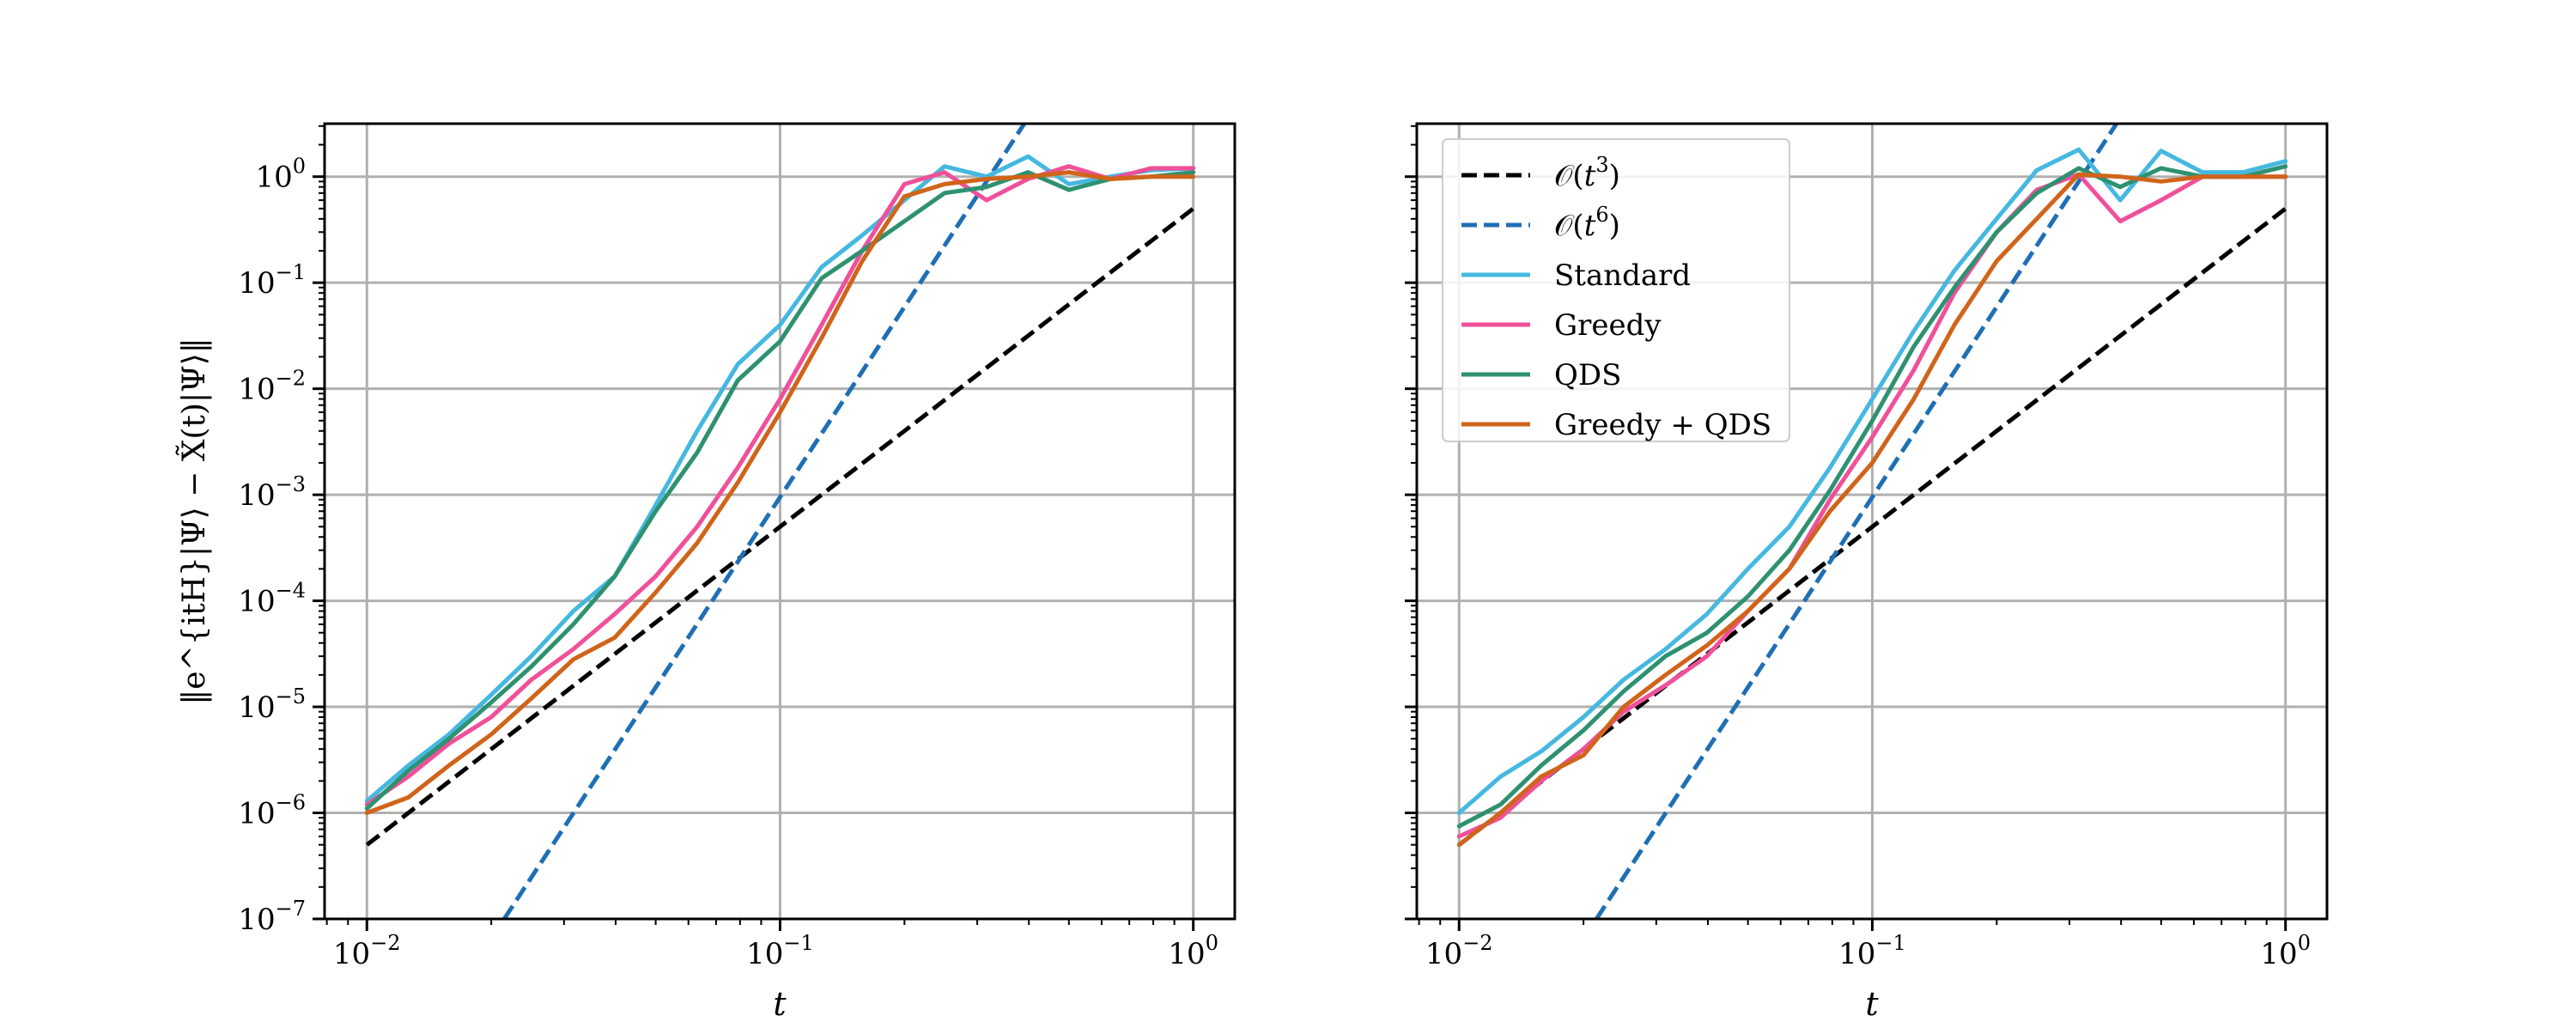  I want to click on y-axis-label-text: ‖e^{itH}|Ψ⟩ − X̃(t)|Ψ⟩‖, so click(194, 521).